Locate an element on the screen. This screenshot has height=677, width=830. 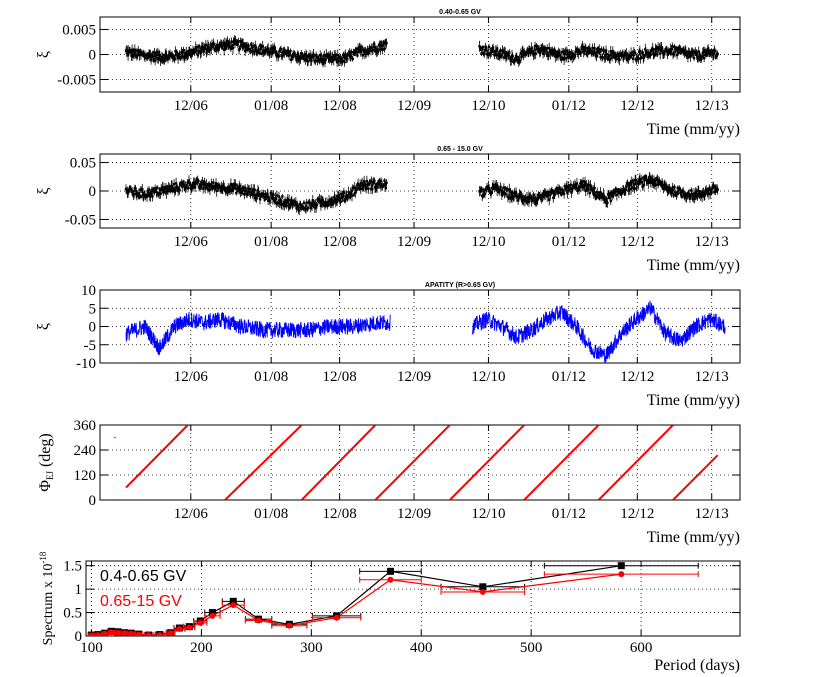
legend-entry: 0.65-15 GV is located at coordinates (141, 601).